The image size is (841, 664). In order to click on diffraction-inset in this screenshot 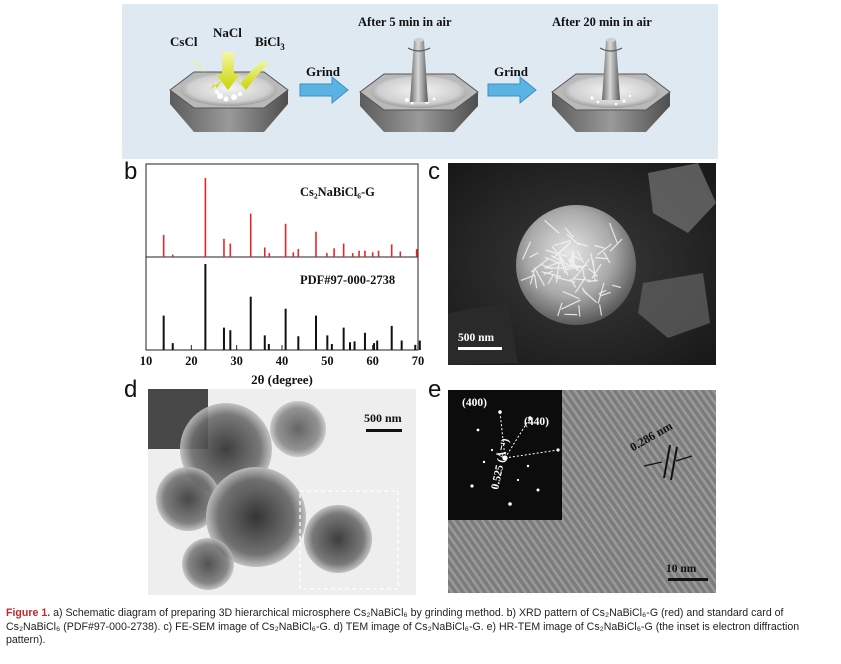, I will do `click(505, 455)`.